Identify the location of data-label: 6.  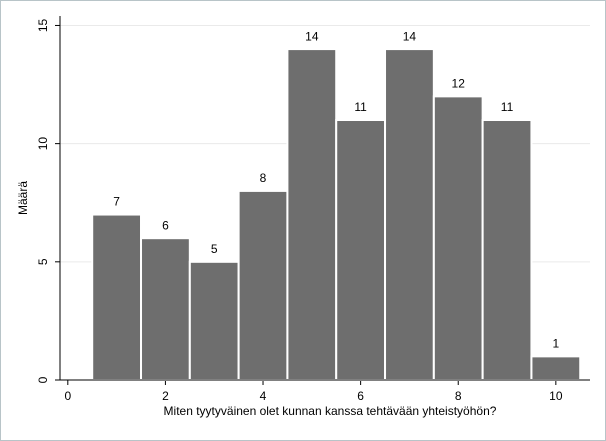
(165, 225).